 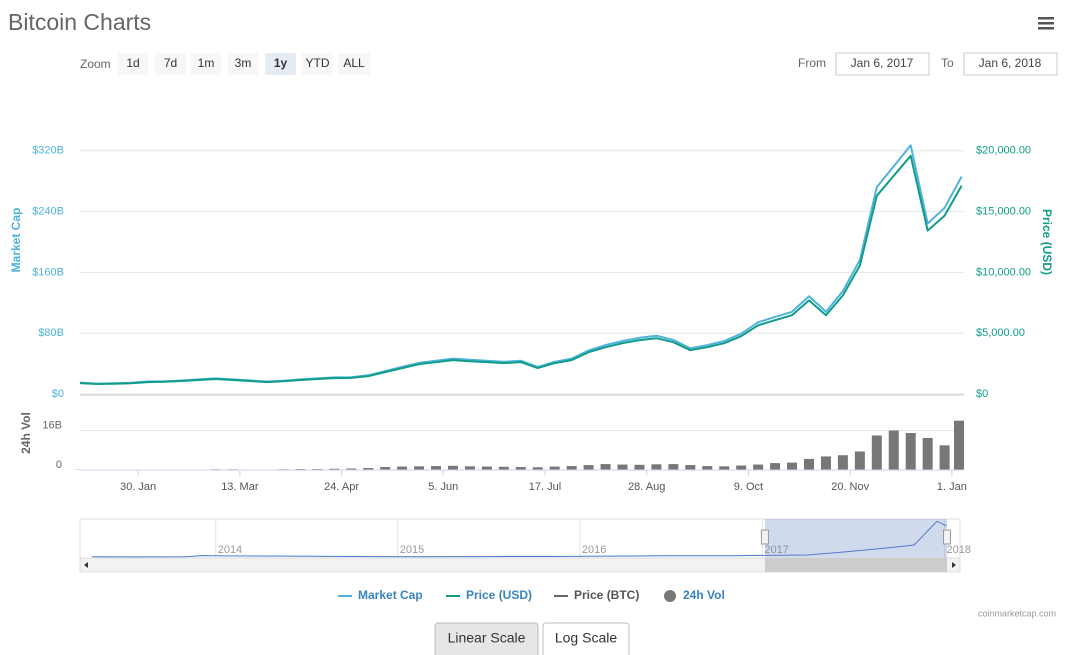 I want to click on y2-tick-label: $0, so click(x=982, y=394).